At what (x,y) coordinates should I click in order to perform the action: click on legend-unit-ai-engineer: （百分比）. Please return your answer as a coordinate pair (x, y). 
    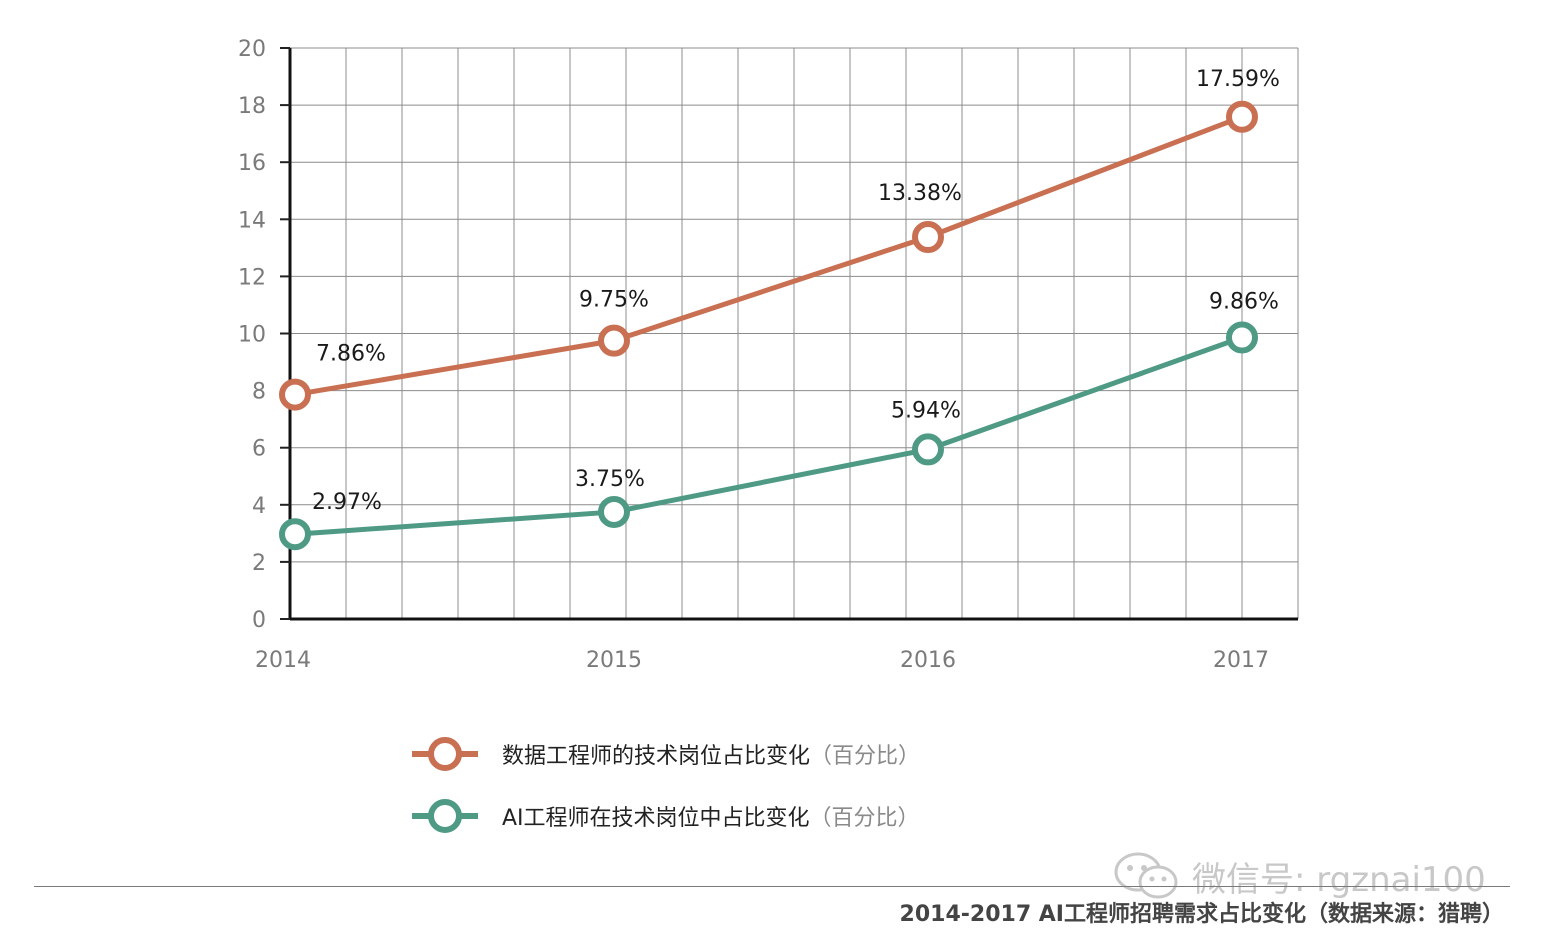
    Looking at the image, I should click on (864, 818).